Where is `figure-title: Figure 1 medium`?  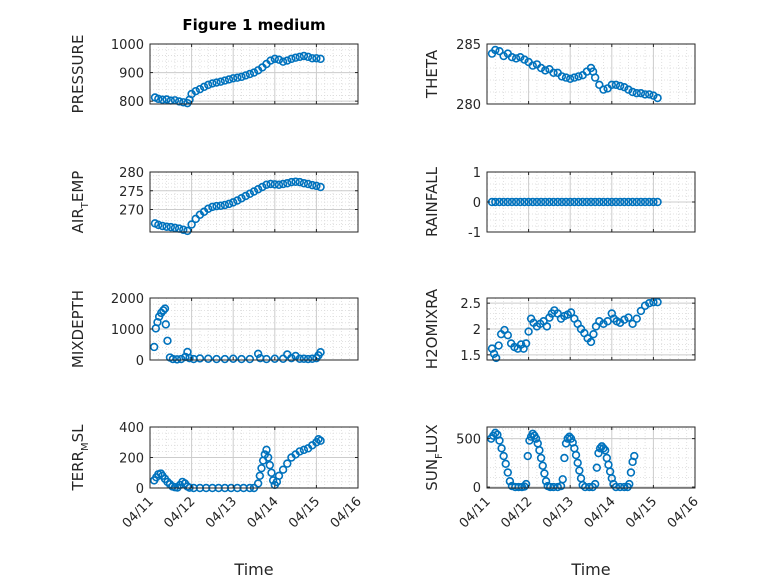
figure-title: Figure 1 medium is located at coordinates (253, 25).